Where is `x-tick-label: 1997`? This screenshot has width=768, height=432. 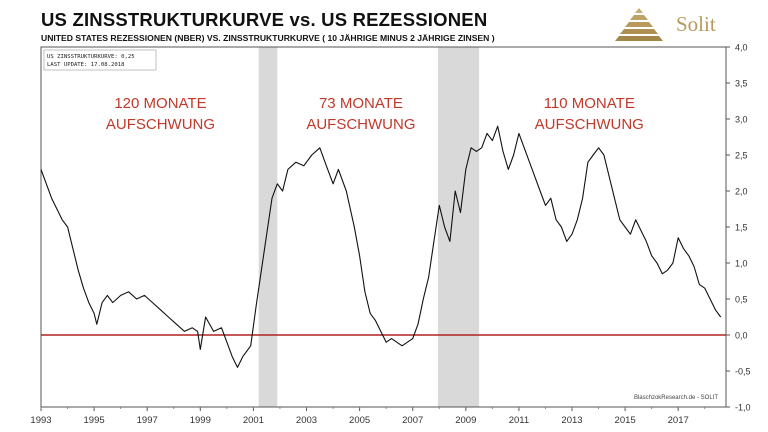
x-tick-label: 1997 is located at coordinates (147, 420).